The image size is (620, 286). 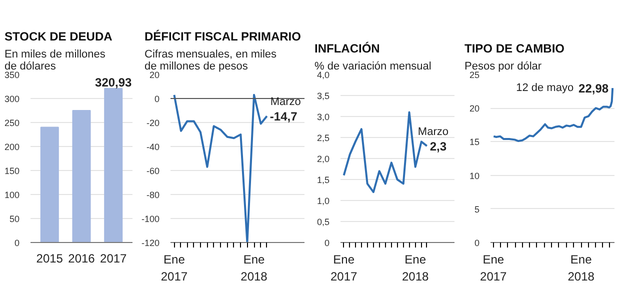 What do you see at coordinates (323, 201) in the screenshot?
I see `y-tick-label: 1,0` at bounding box center [323, 201].